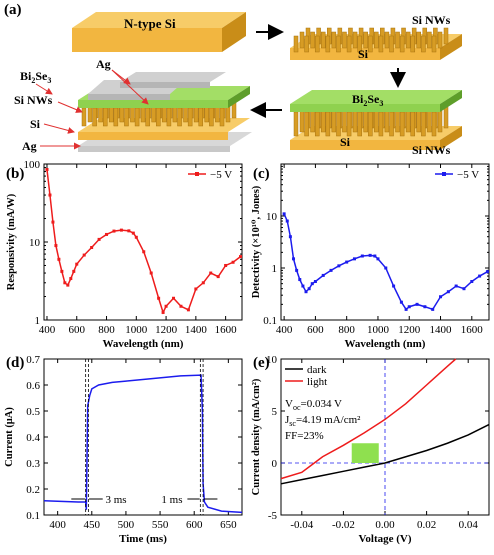  I want to click on x-tick-label: 0.00, so click(385, 525).